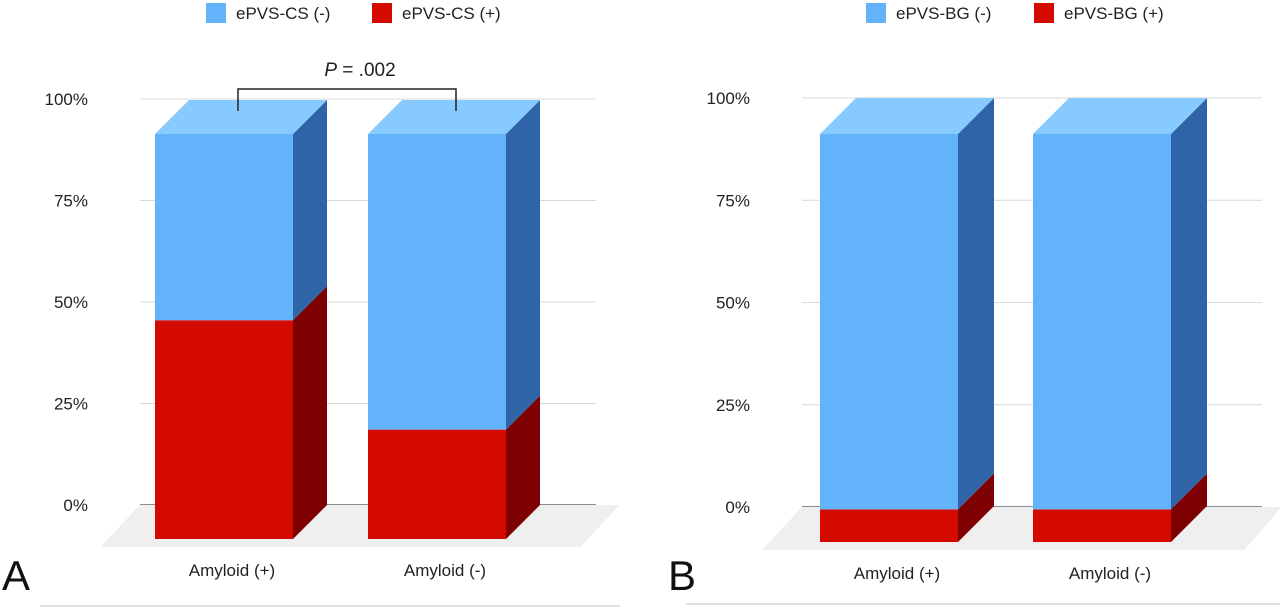  I want to click on legend-swatch-cs-negative, so click(216, 13).